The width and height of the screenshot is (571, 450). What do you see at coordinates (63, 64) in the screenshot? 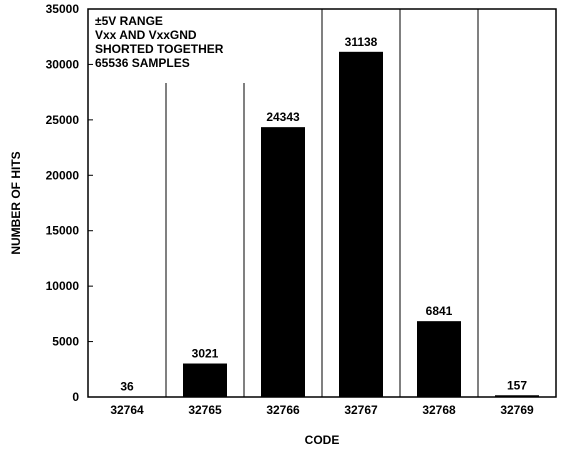
I see `y-tick-label: 30000` at bounding box center [63, 64].